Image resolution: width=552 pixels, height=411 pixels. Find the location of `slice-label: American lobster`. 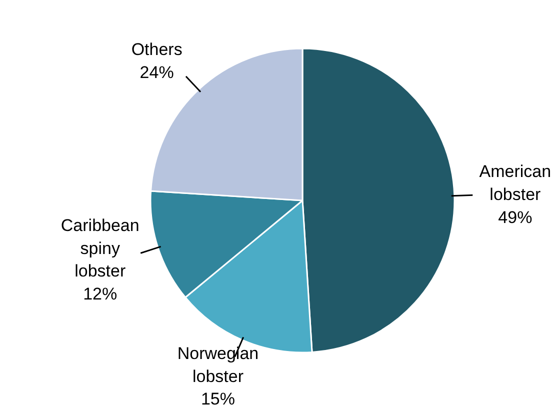

slice-label: American lobster is located at coordinates (515, 183).